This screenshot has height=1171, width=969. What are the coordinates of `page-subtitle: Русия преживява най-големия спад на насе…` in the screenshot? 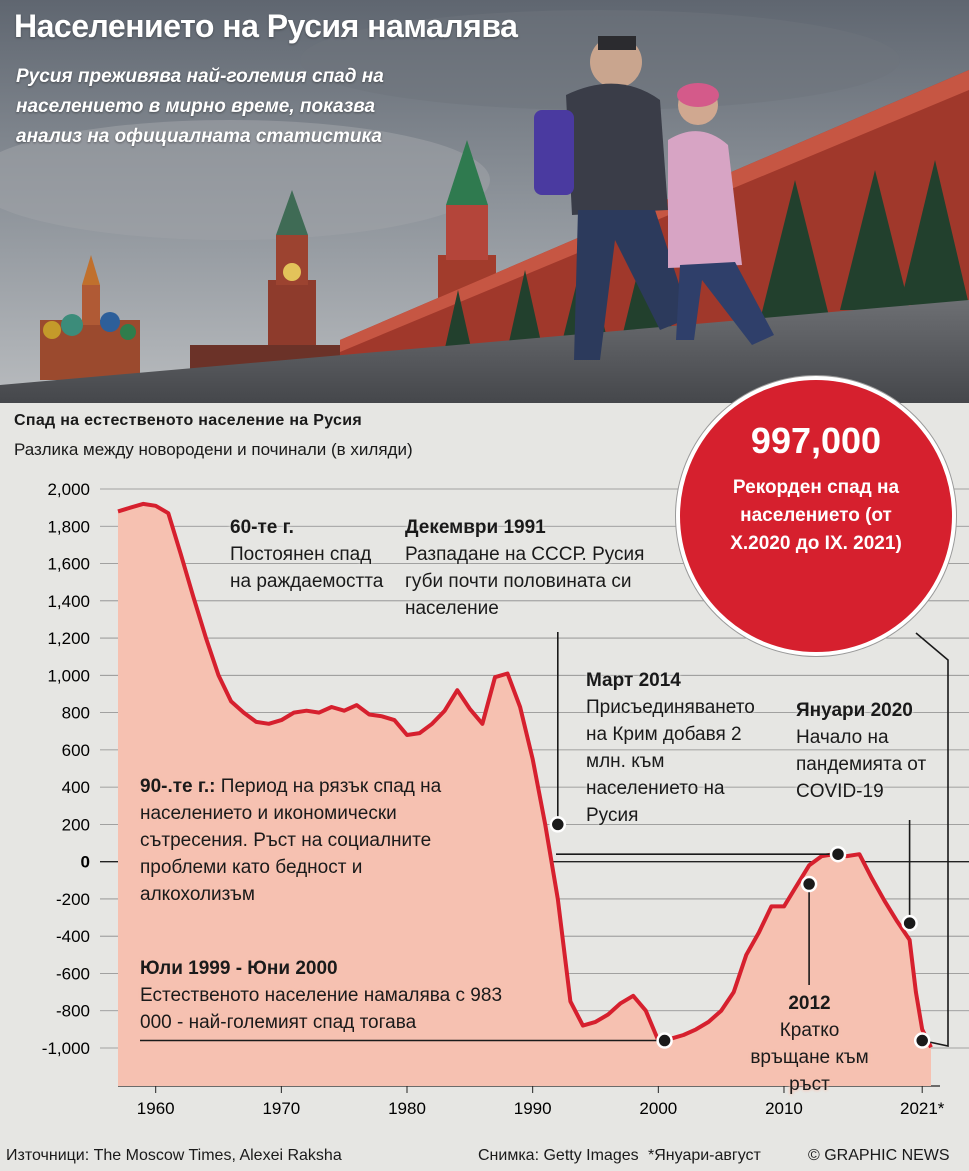 It's located at (200, 106).